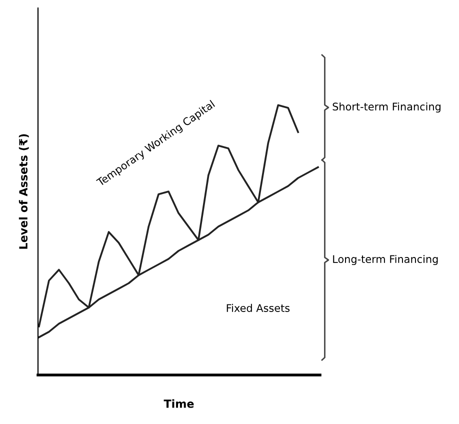 The height and width of the screenshot is (424, 459). Describe the element at coordinates (258, 308) in the screenshot. I see `annotation: Fixed Assets` at that location.